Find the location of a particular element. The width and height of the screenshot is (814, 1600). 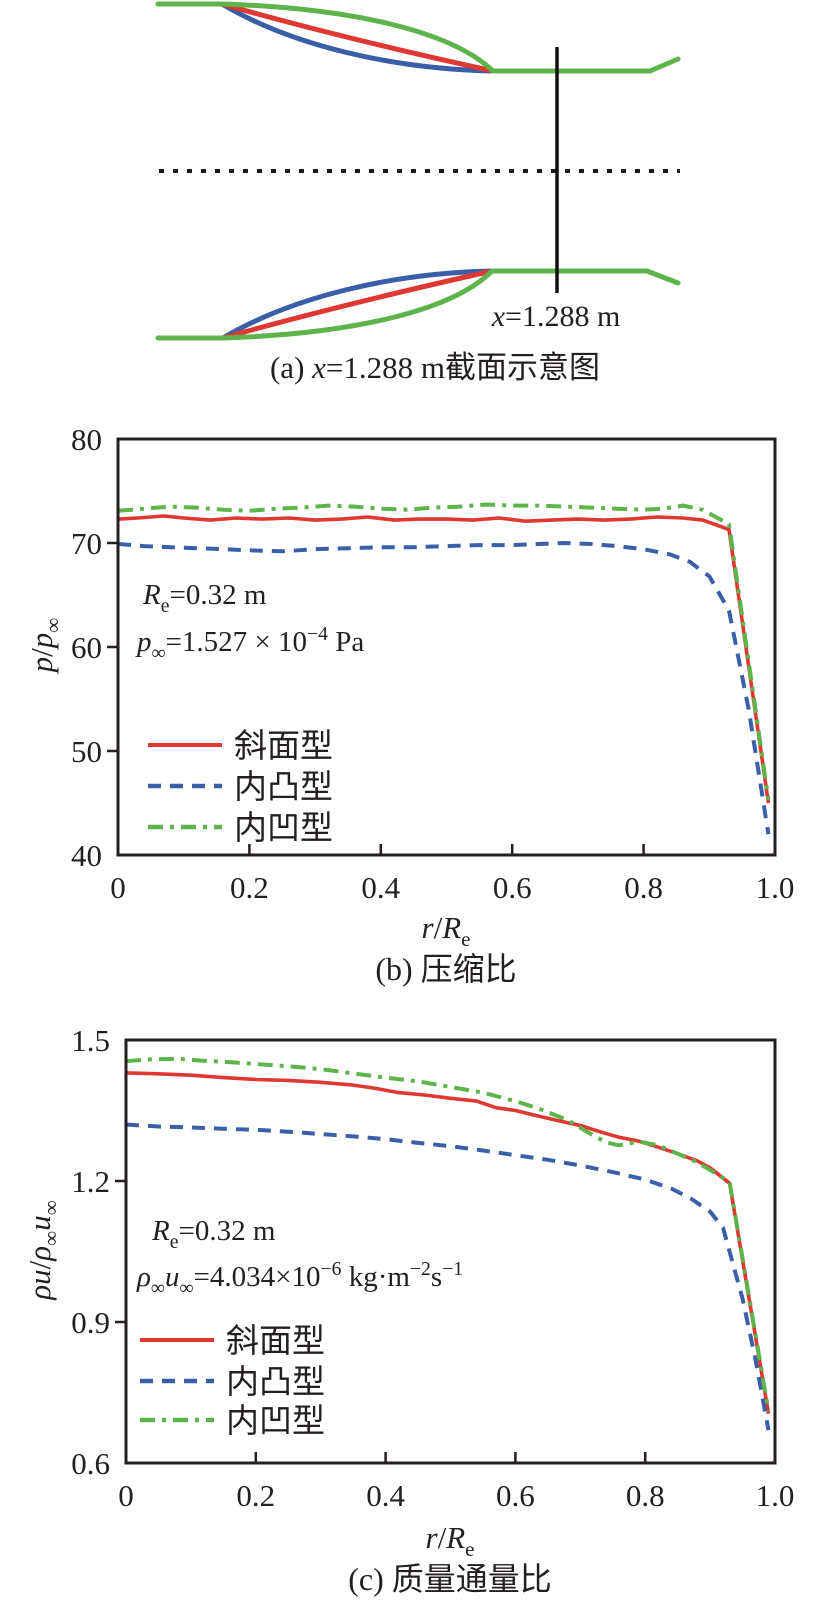

chart-b-xlabel: r/Re is located at coordinates (446, 930).